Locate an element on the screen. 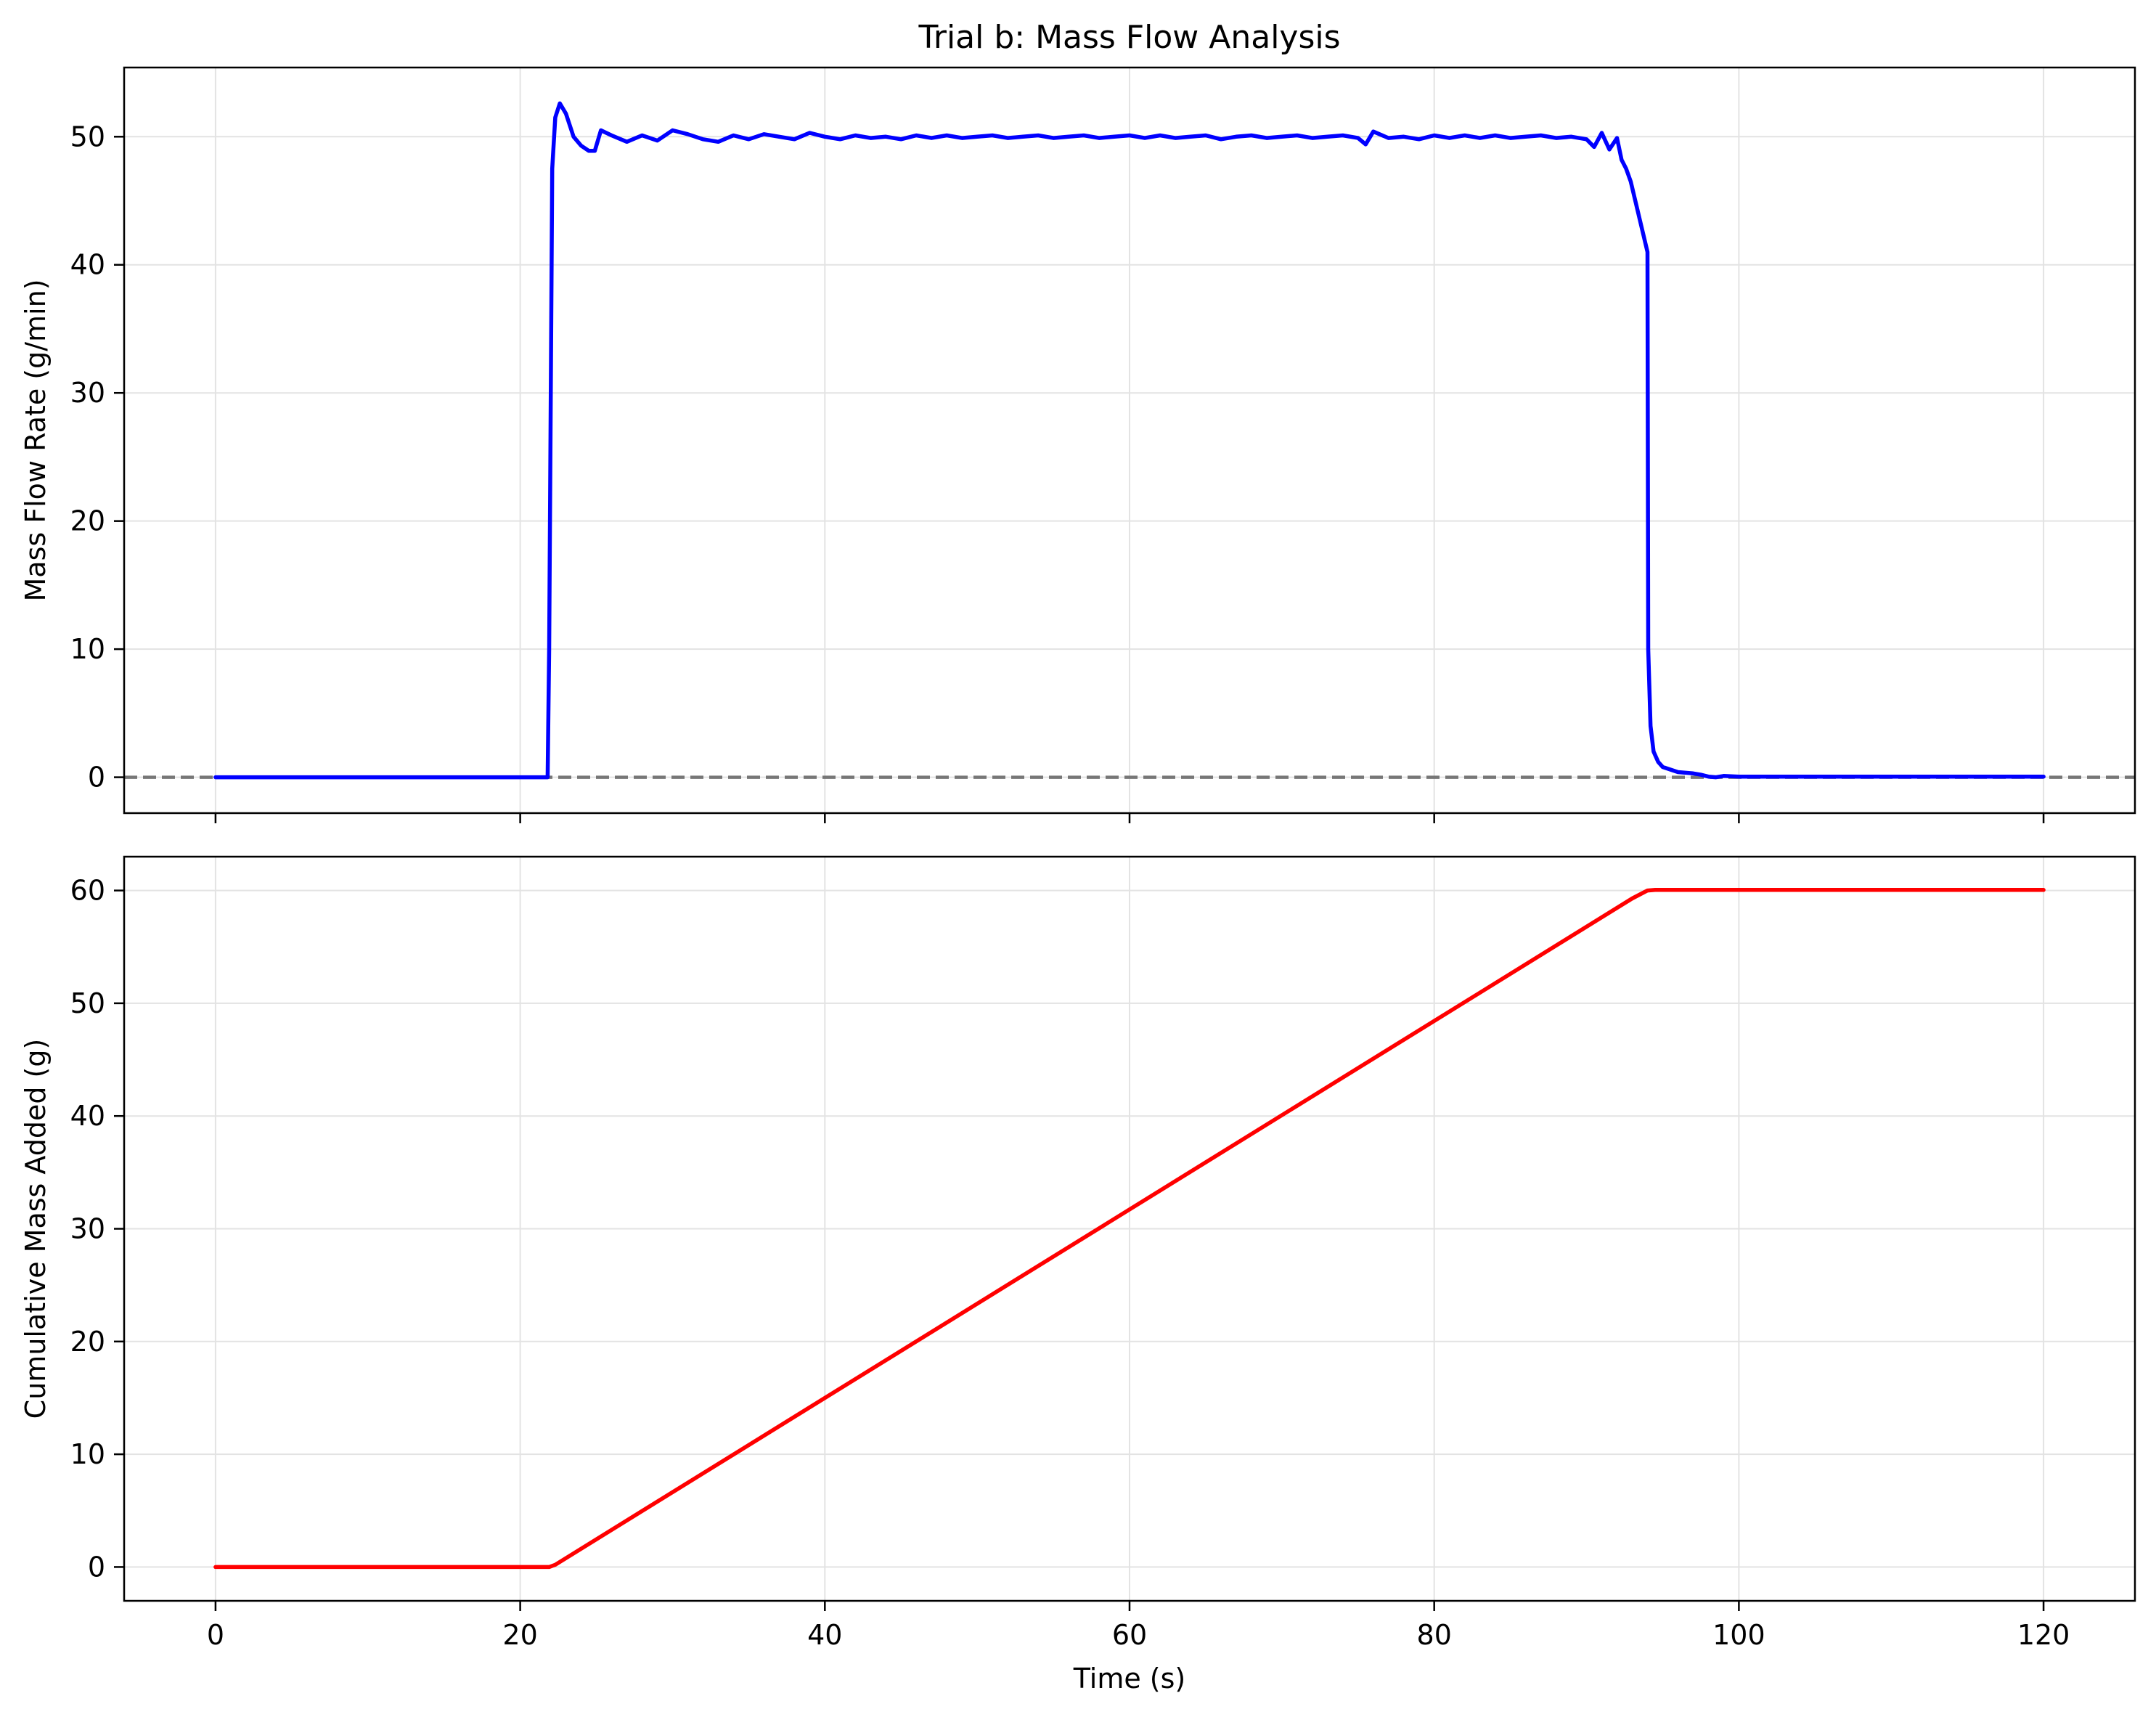  x-tick-label: 40 is located at coordinates (824, 1635).